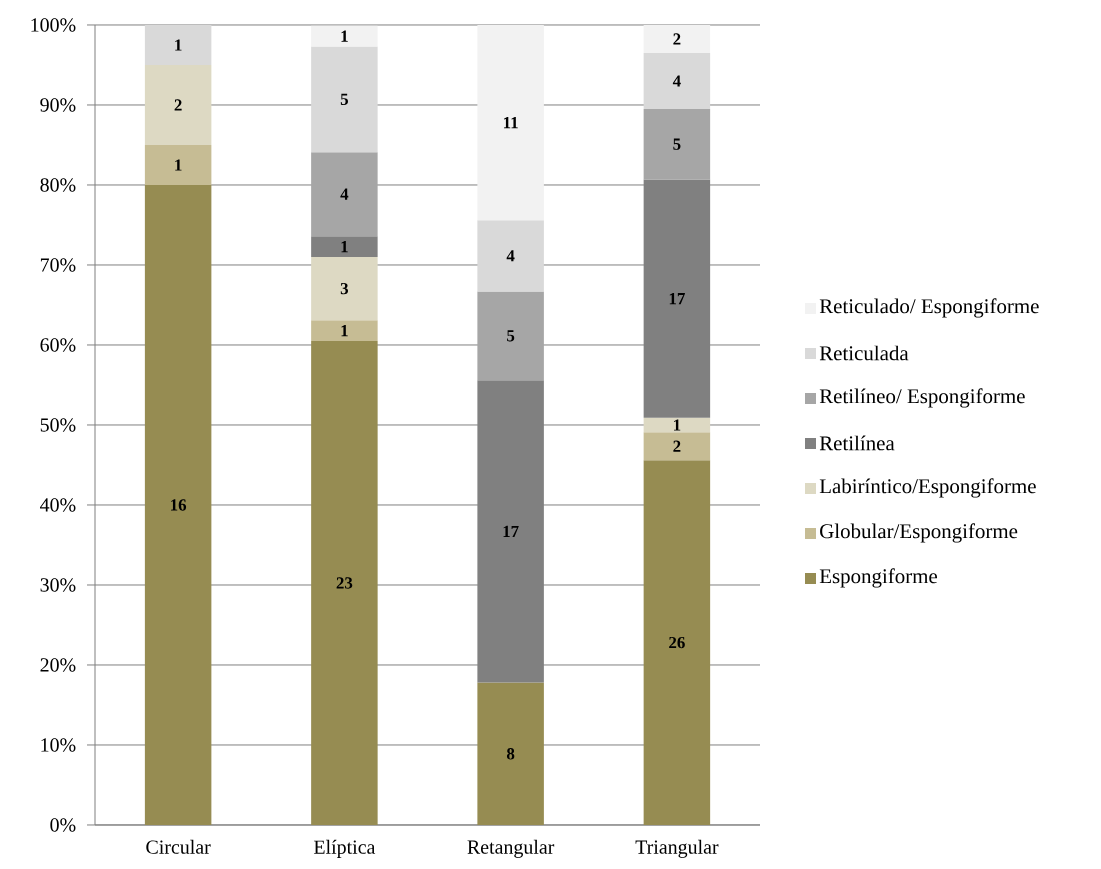  Describe the element at coordinates (58, 665) in the screenshot. I see `y-tick-label: 20%` at that location.